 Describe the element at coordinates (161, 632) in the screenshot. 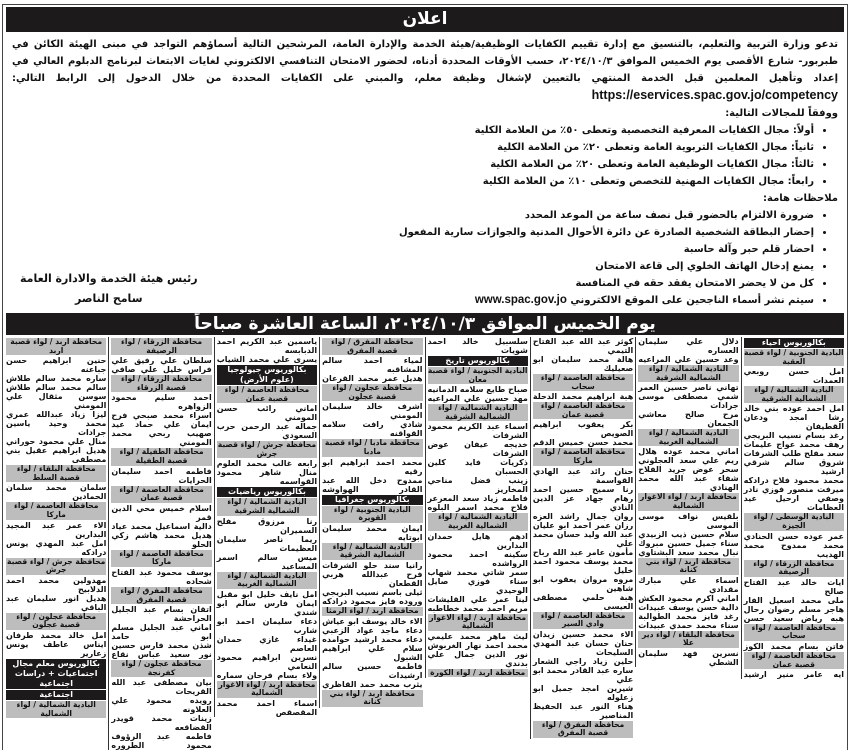

I see `candidate-name: اماني عبد الجليل مسلم ابو حامد` at that location.